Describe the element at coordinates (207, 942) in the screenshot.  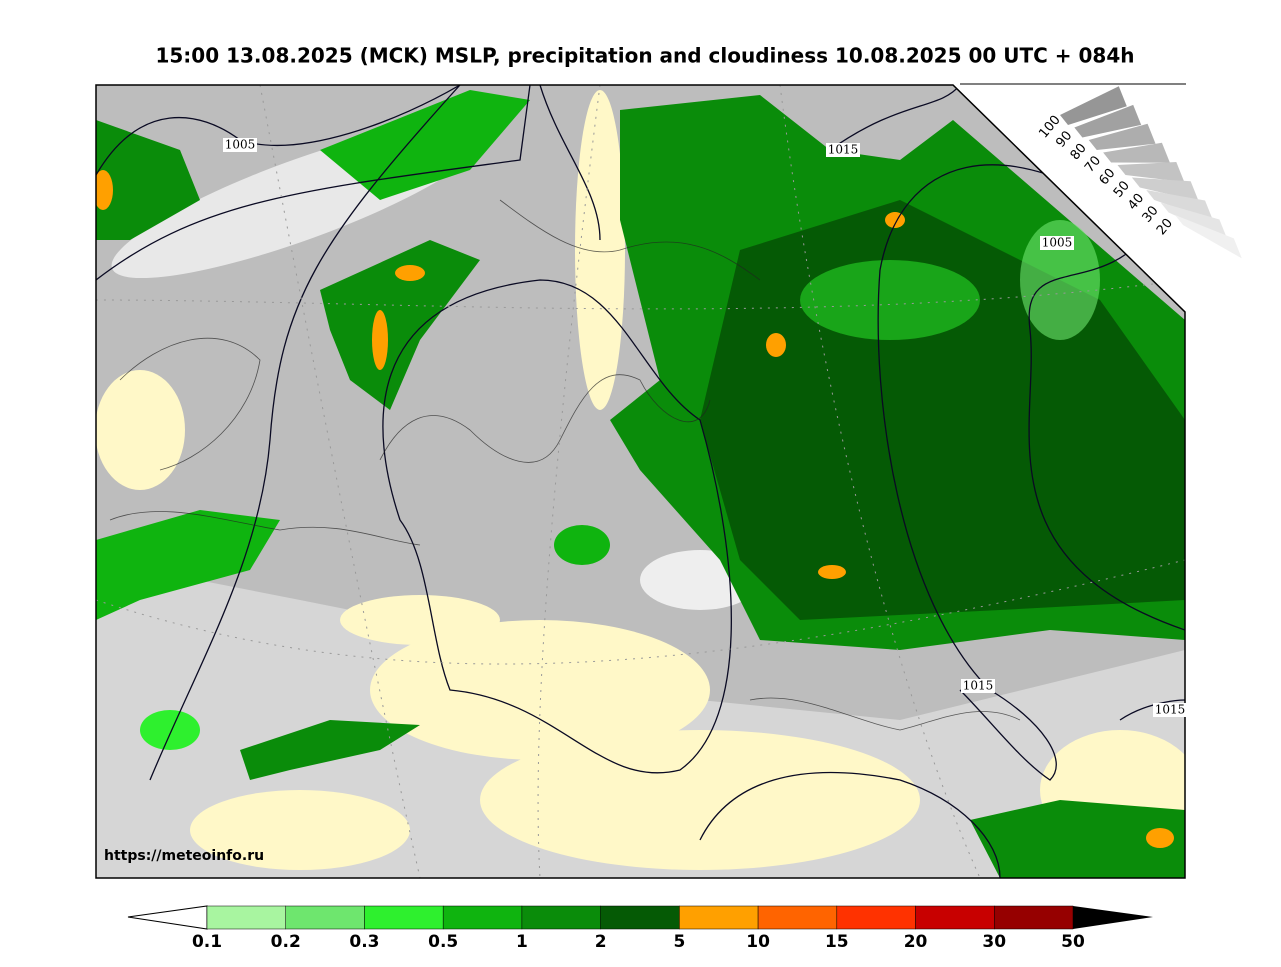
I see `legend-label: 0.1` at that location.